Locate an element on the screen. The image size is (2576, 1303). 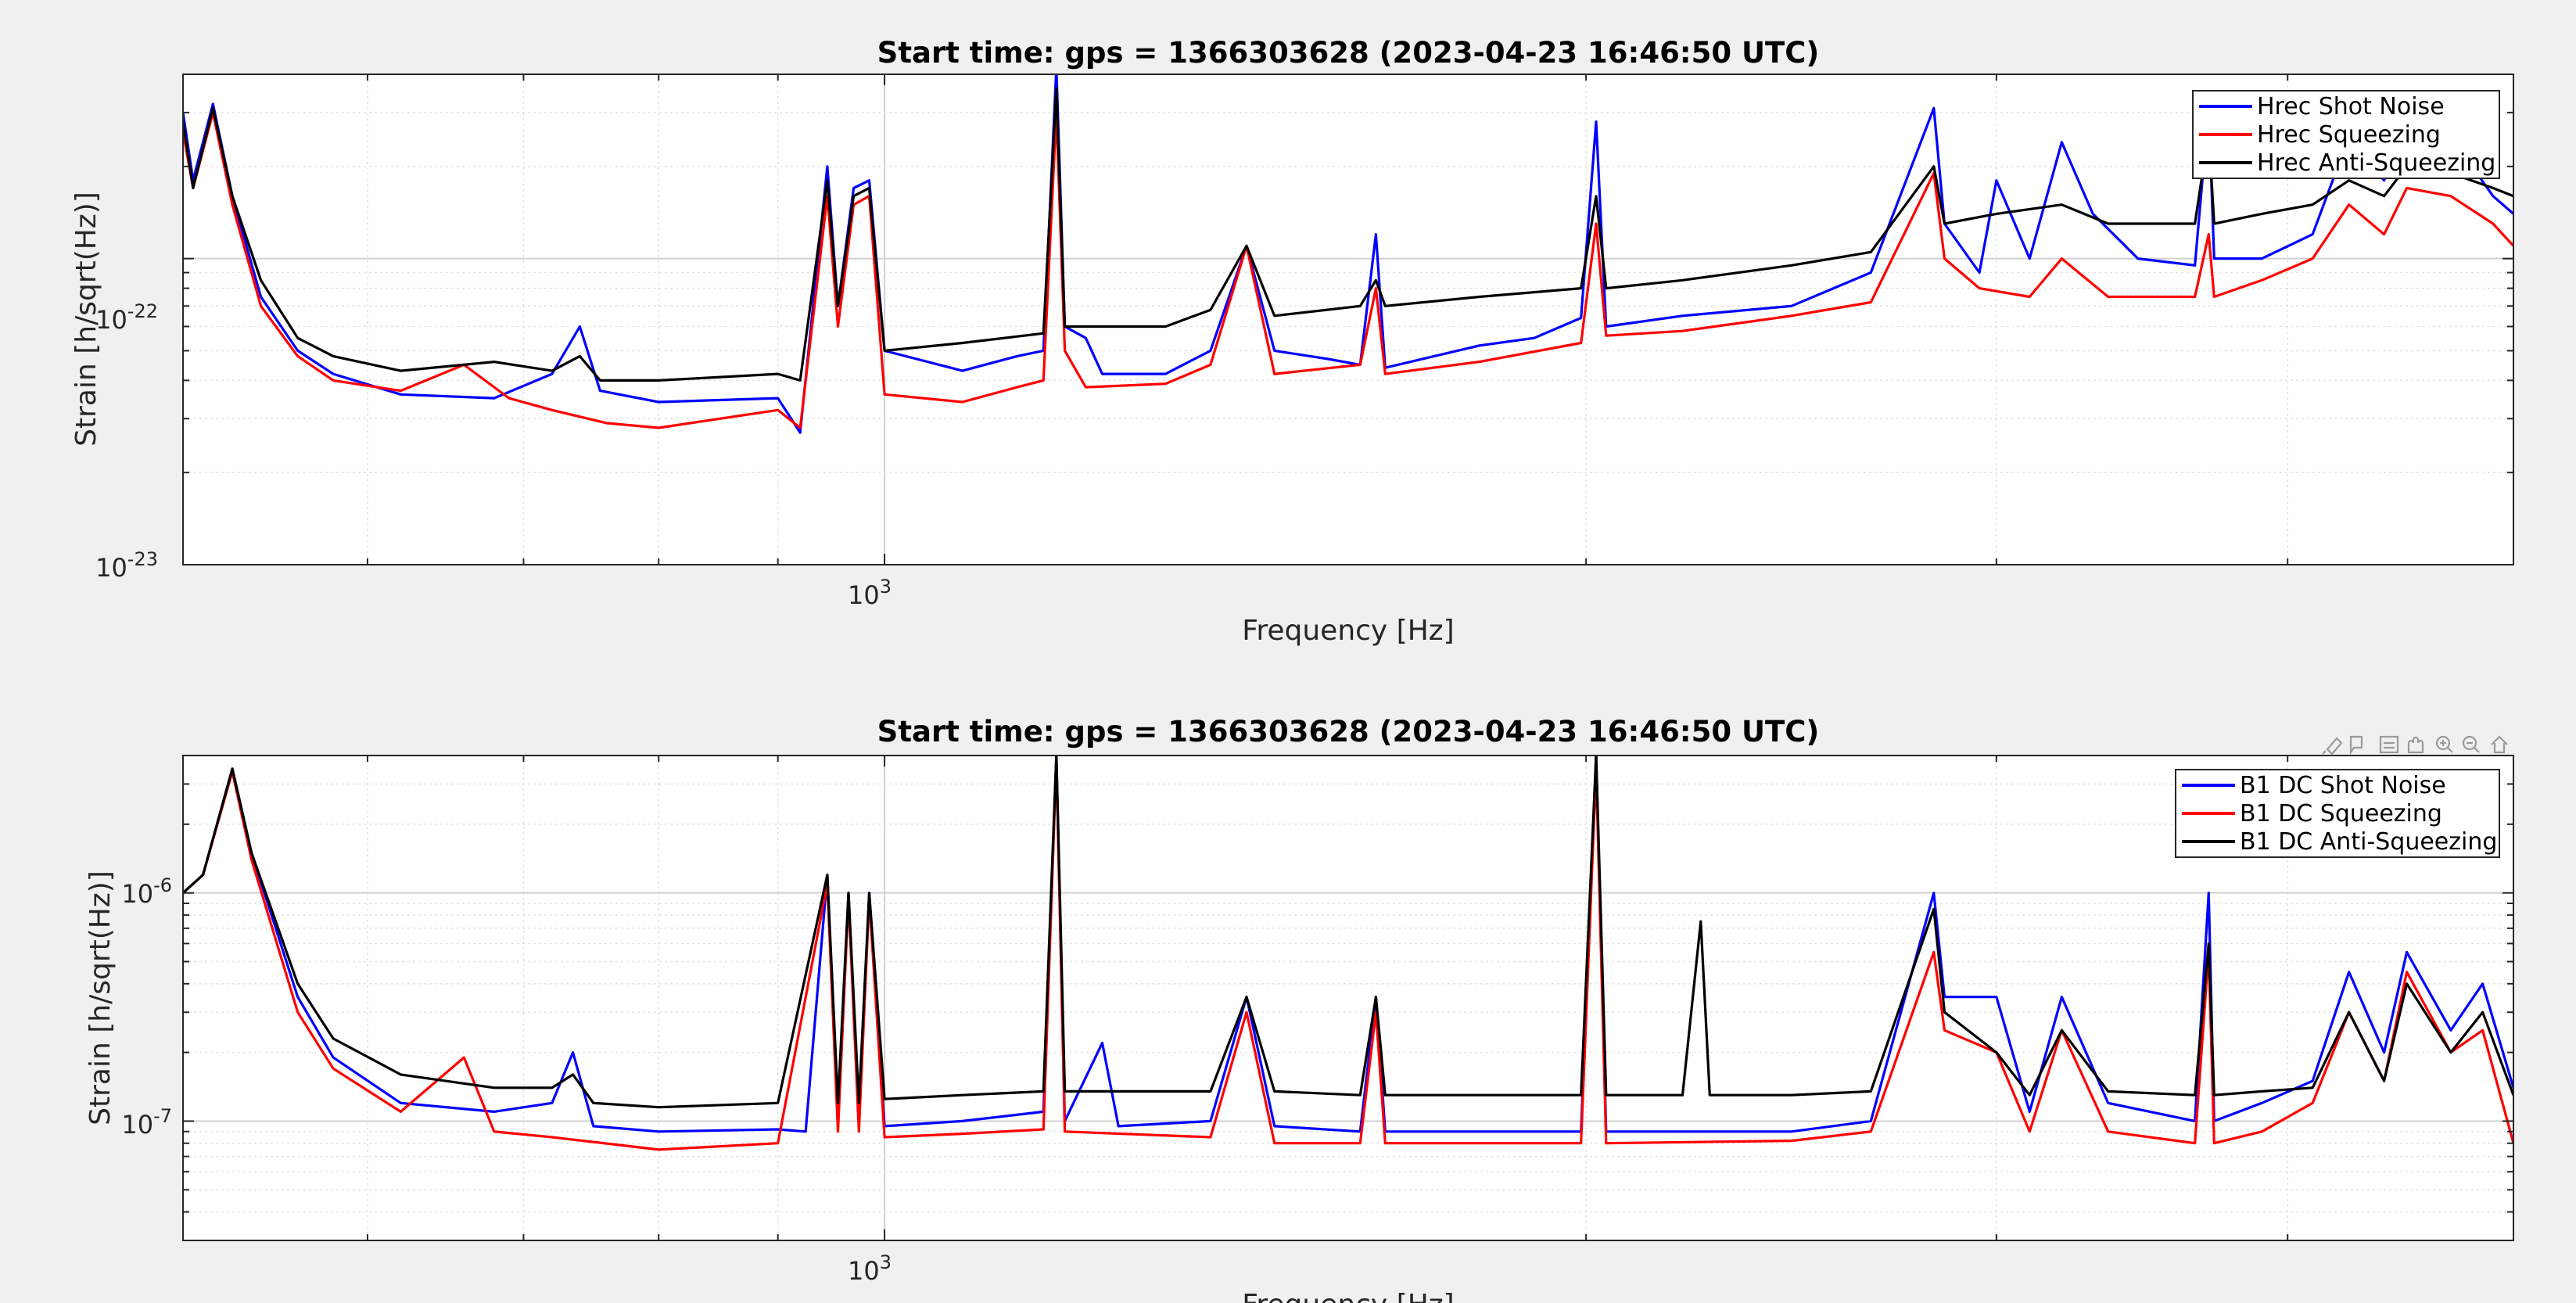
x-tick-label-1000: 103 is located at coordinates (870, 593).